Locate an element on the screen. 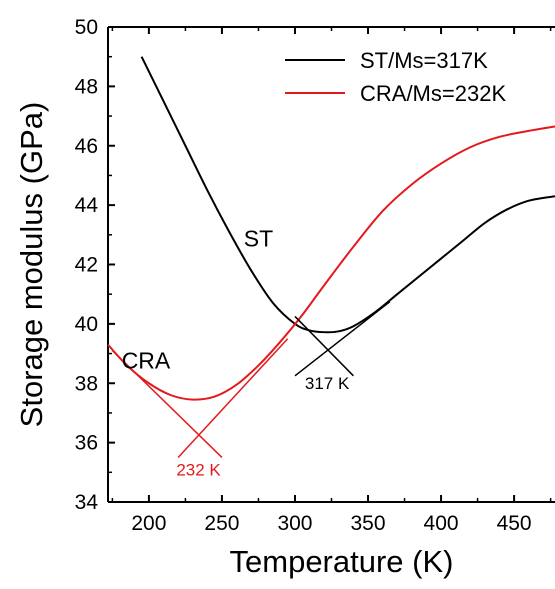 The width and height of the screenshot is (555, 589). y-tick-label: 44 is located at coordinates (87, 205).